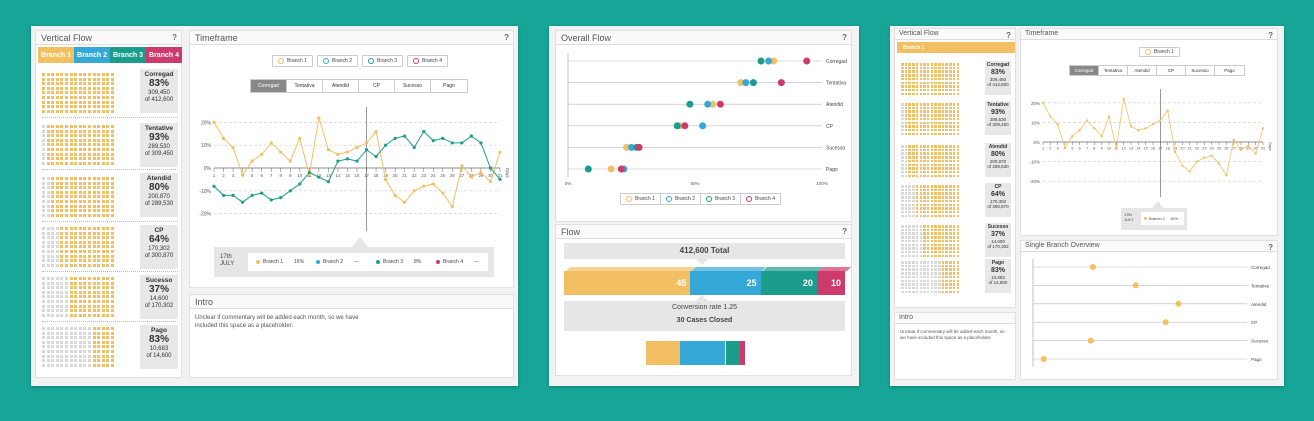 Image resolution: width=1314 pixels, height=421 pixels. I want to click on tab-sucesso: Sucesso, so click(413, 86).